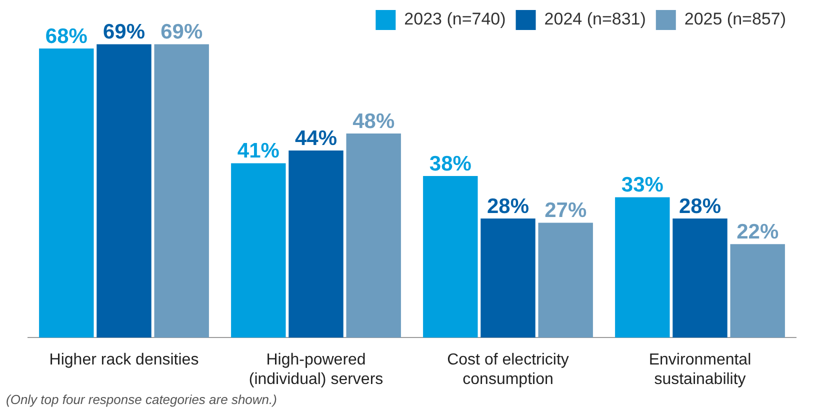 This screenshot has height=416, width=816. I want to click on data-label: 44%, so click(316, 138).